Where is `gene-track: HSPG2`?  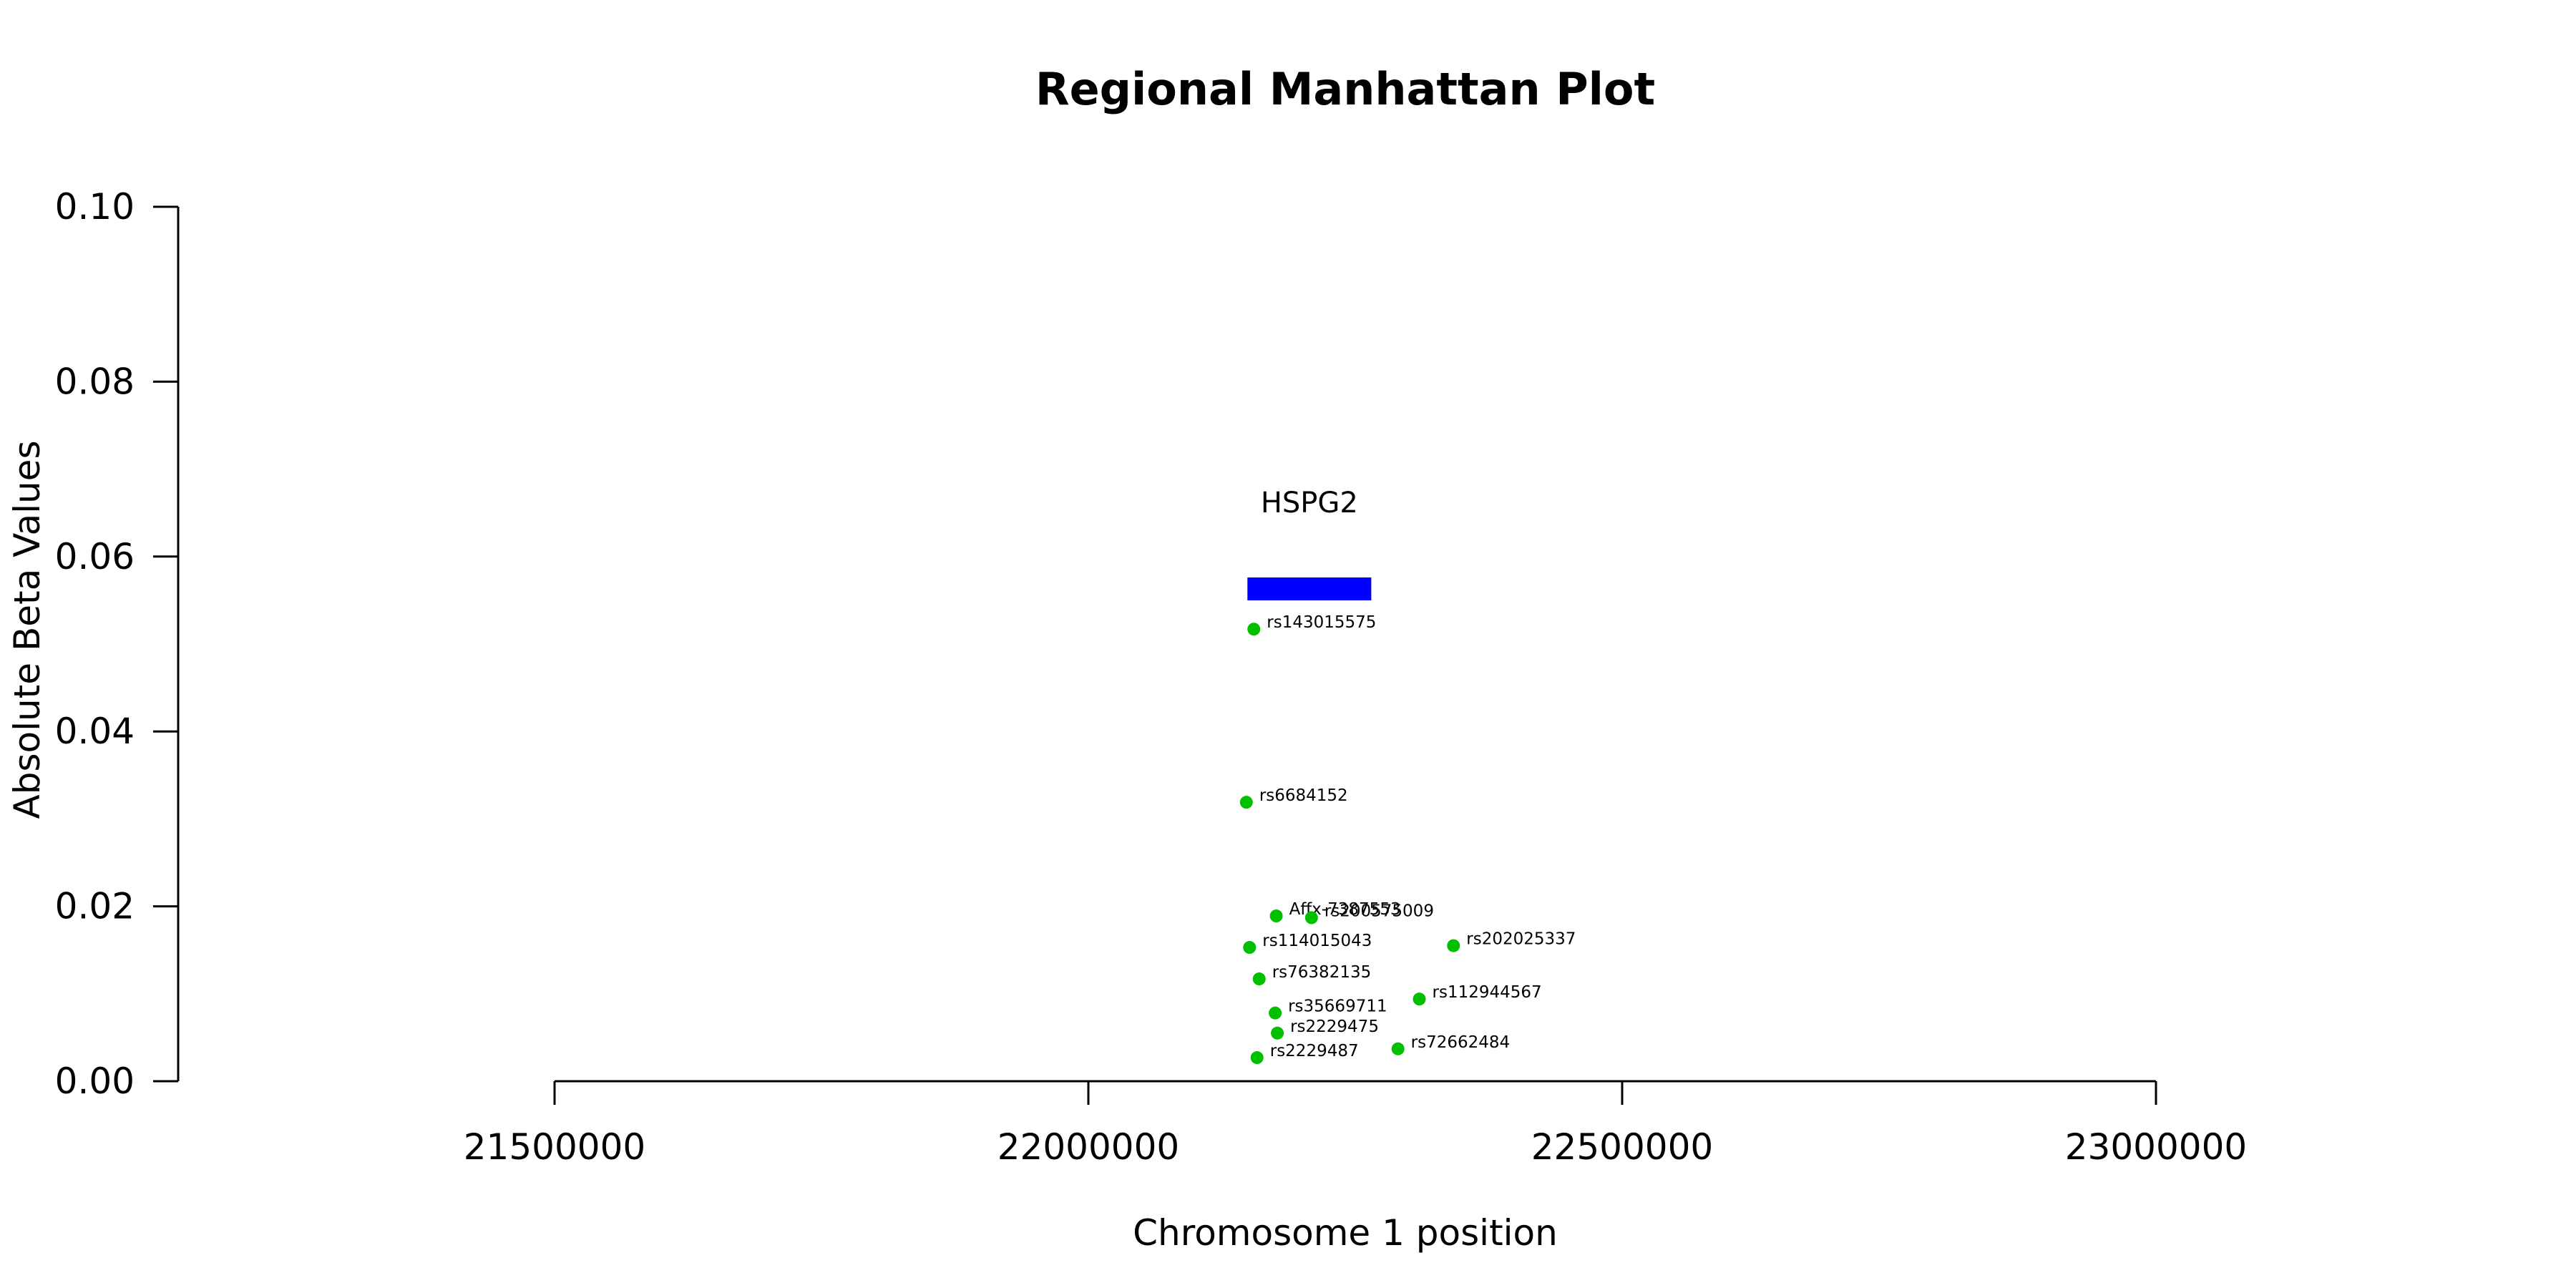 gene-track: HSPG2 is located at coordinates (1309, 544).